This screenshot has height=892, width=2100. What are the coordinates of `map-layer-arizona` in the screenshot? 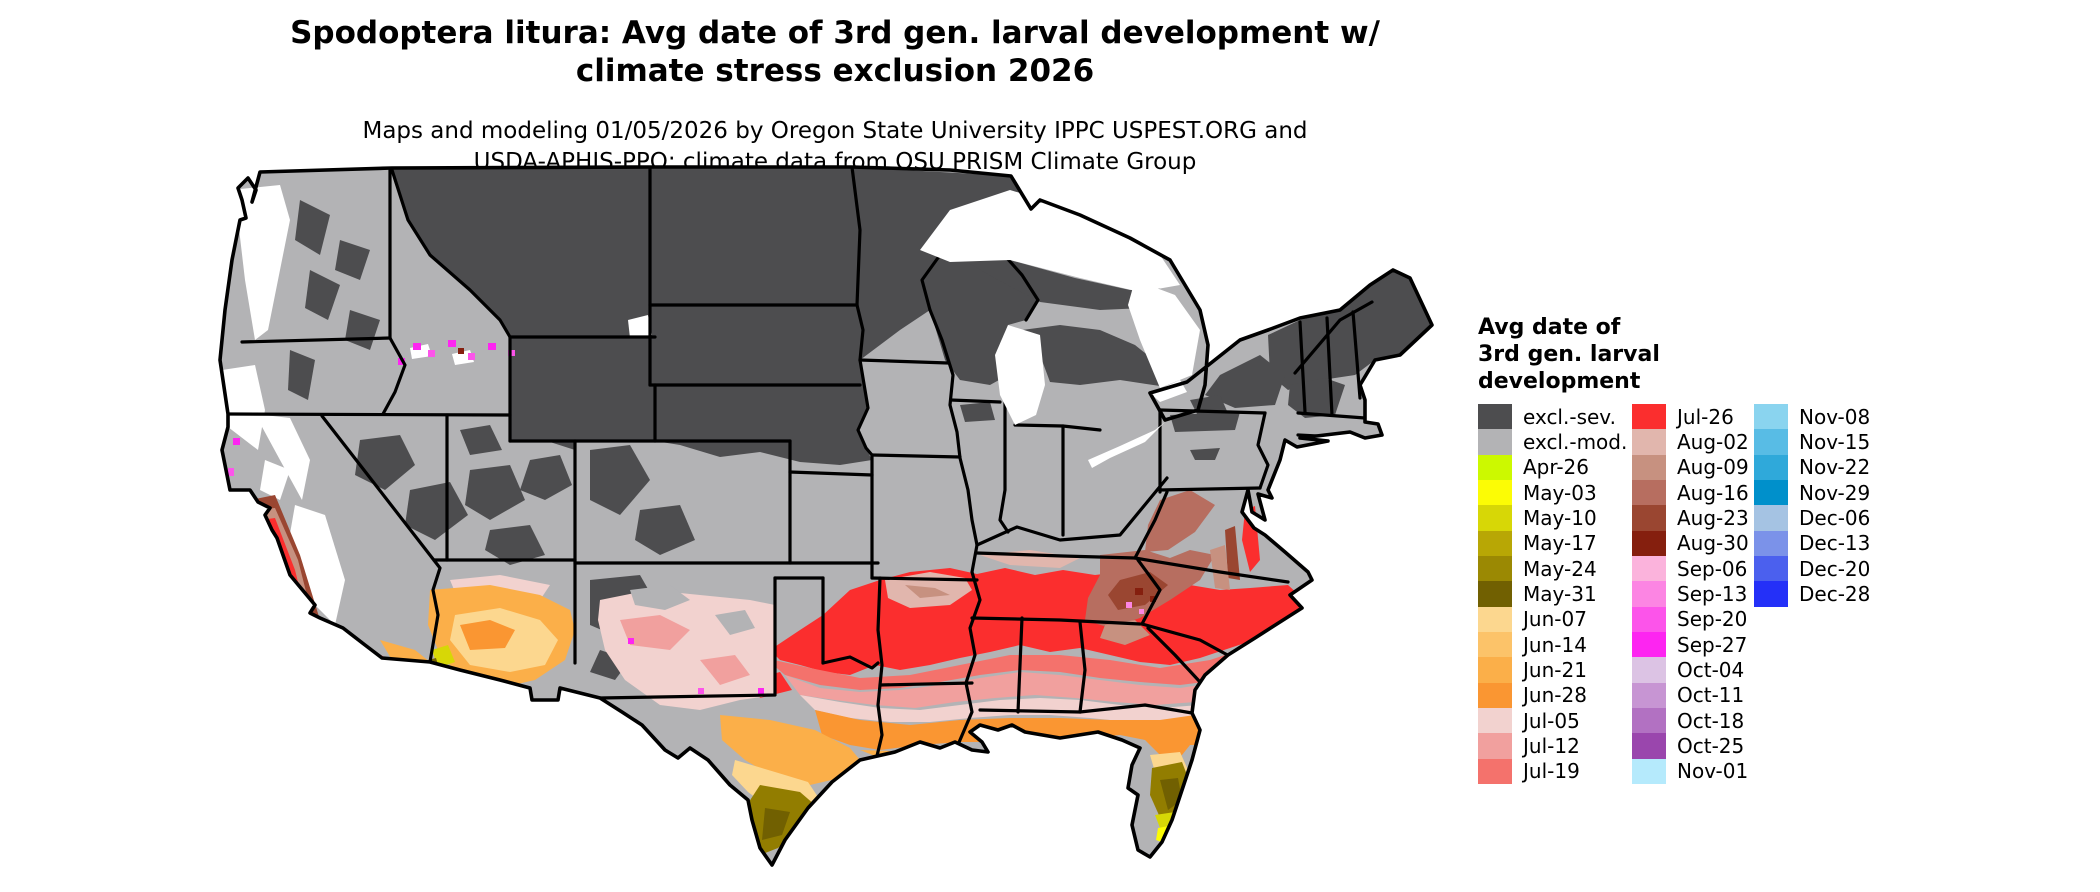 It's located at (501, 636).